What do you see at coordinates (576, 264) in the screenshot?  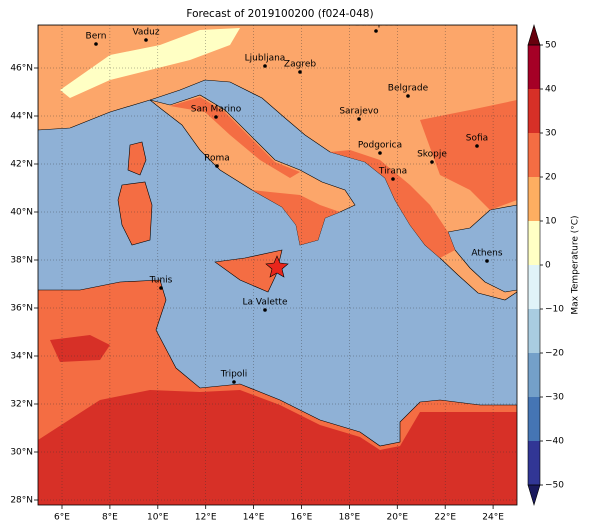 I see `colorbar-label: Max Temperature (°C)` at bounding box center [576, 264].